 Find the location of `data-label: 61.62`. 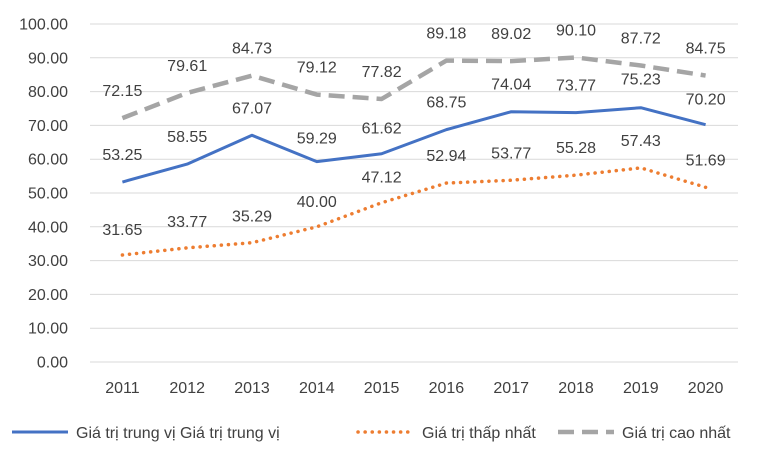

data-label: 61.62 is located at coordinates (382, 129).